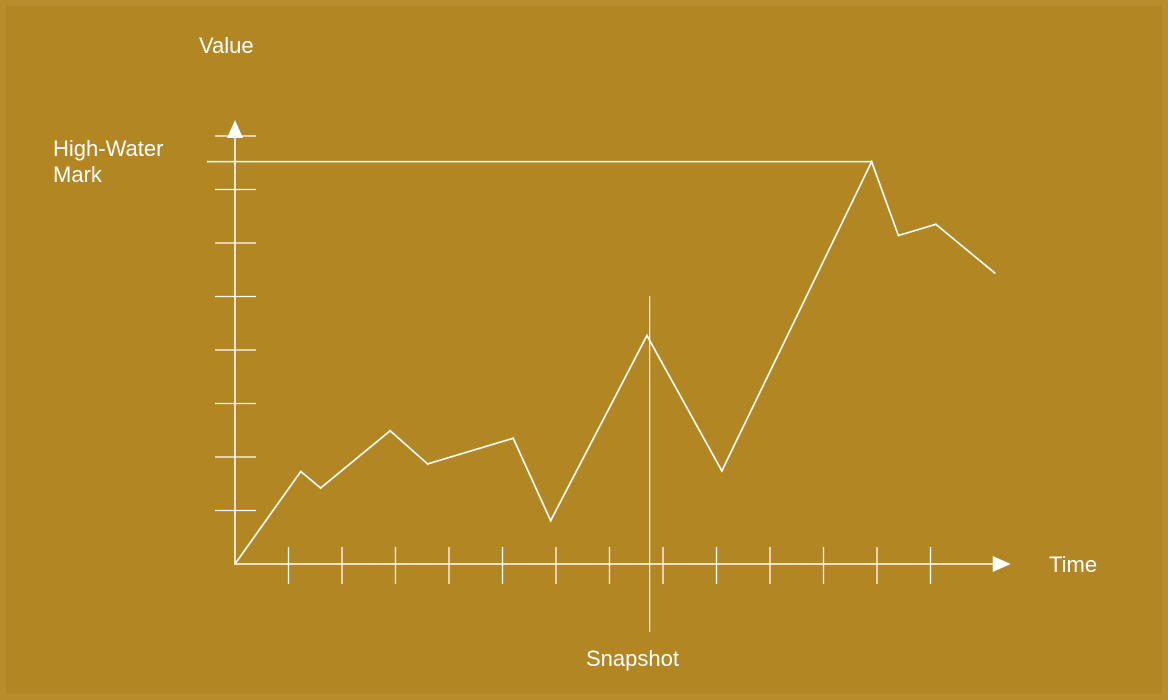 This screenshot has width=1168, height=700. Describe the element at coordinates (632, 658) in the screenshot. I see `snapshot-label: Snapshot` at that location.